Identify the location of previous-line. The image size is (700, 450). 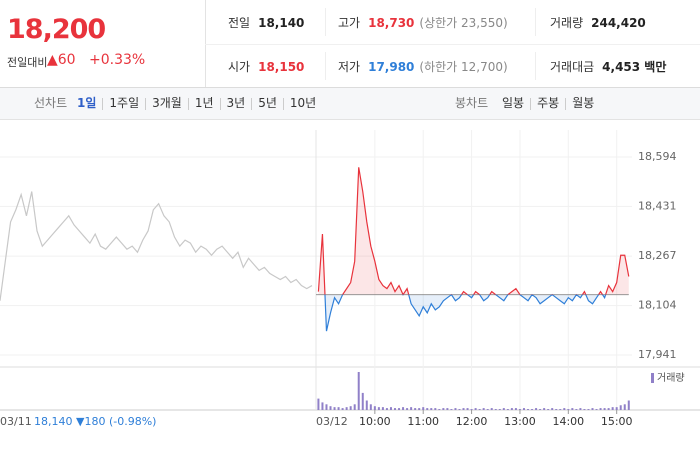
(156, 246).